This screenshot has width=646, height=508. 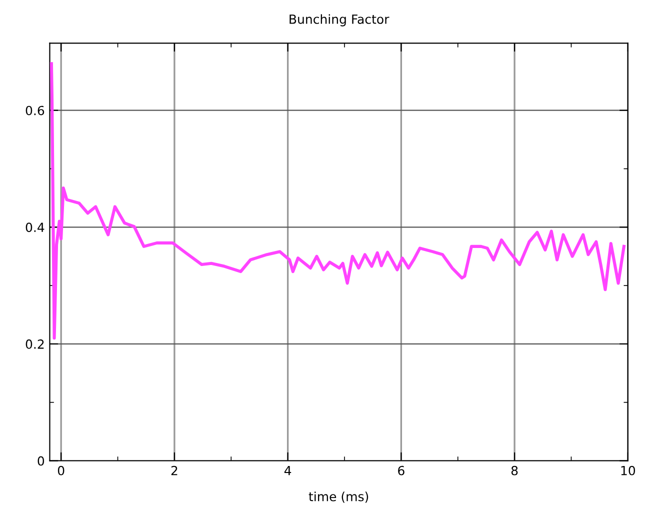 I want to click on x-axis-title: time (ms), so click(x=338, y=497).